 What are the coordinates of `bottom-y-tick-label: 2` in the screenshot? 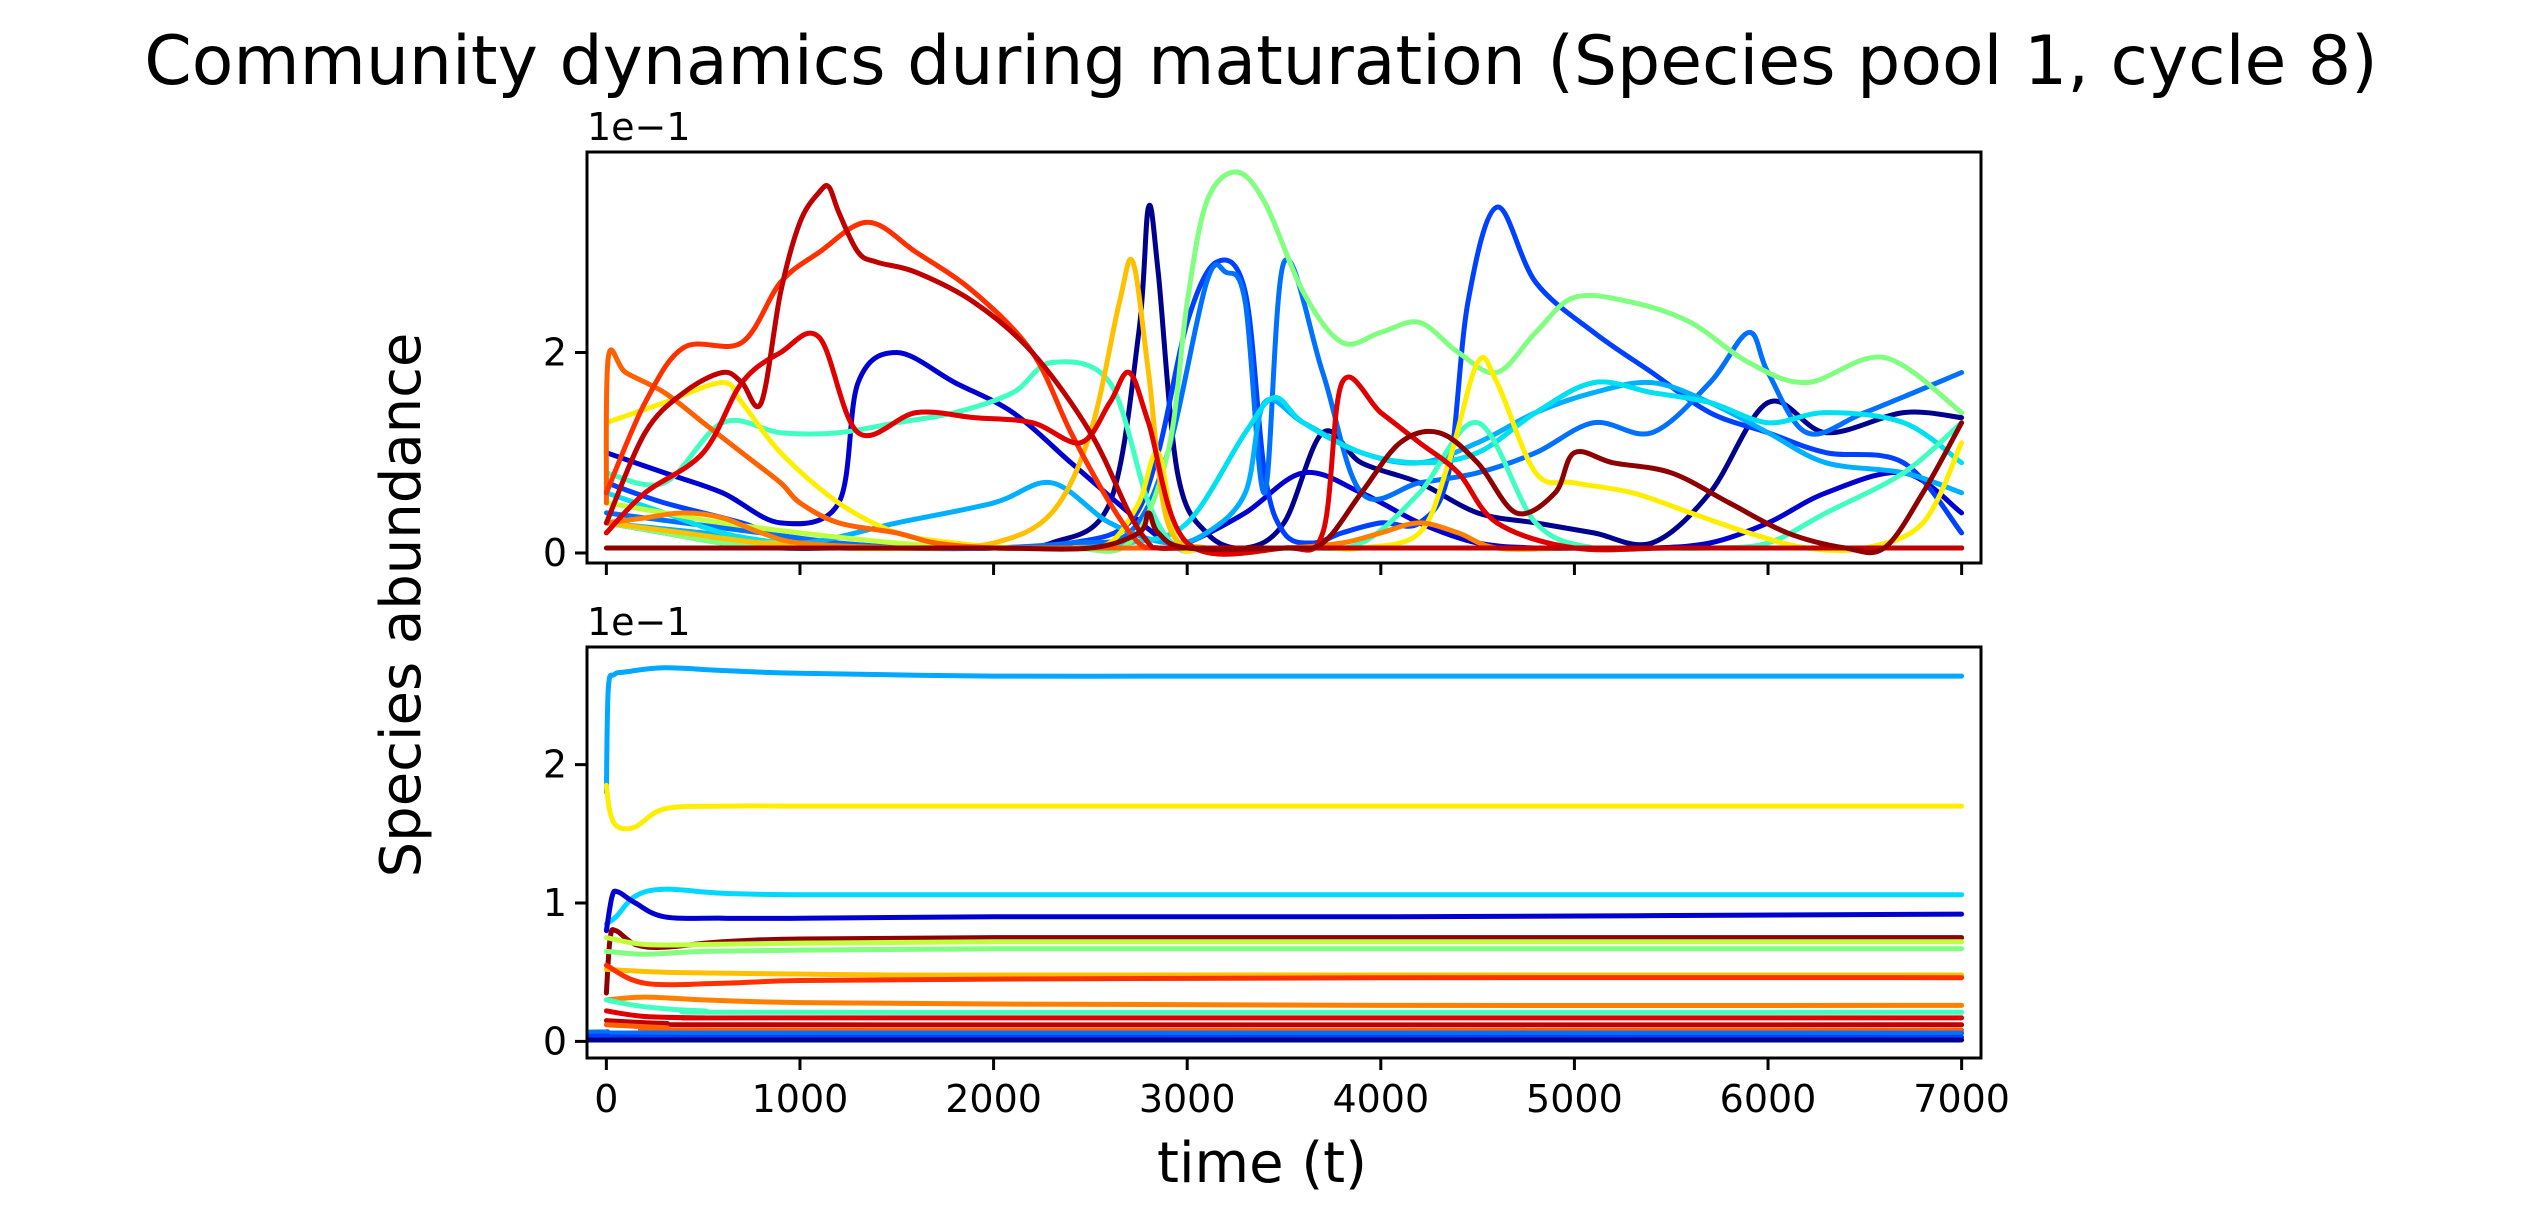 It's located at (555, 765).